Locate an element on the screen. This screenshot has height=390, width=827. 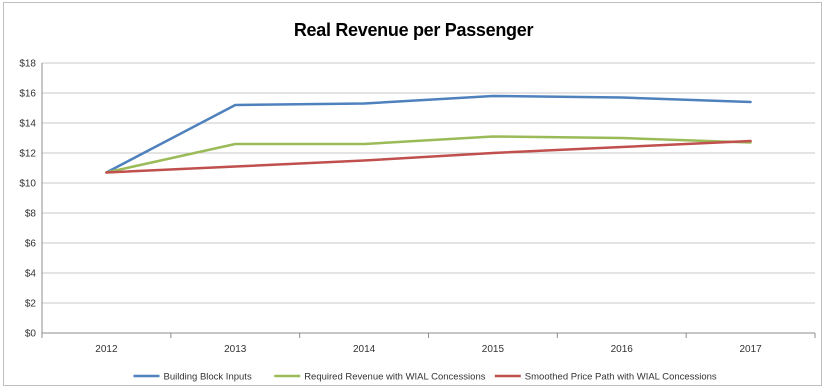
legend-label-1: Building Block Inputs is located at coordinates (208, 377).